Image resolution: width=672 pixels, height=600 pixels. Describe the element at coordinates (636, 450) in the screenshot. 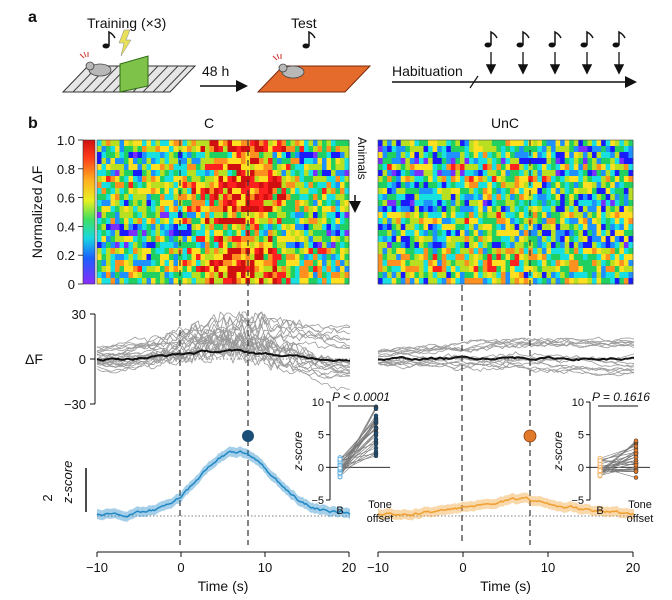

I see `tone-offset-point` at that location.